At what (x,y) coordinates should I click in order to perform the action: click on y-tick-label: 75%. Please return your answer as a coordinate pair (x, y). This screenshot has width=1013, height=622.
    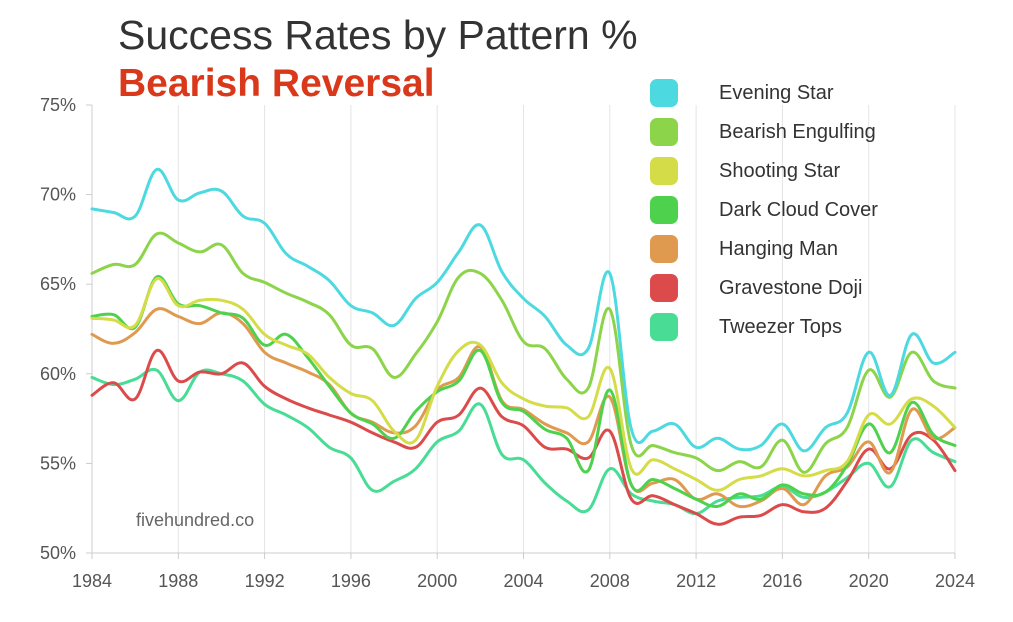
    Looking at the image, I should click on (58, 105).